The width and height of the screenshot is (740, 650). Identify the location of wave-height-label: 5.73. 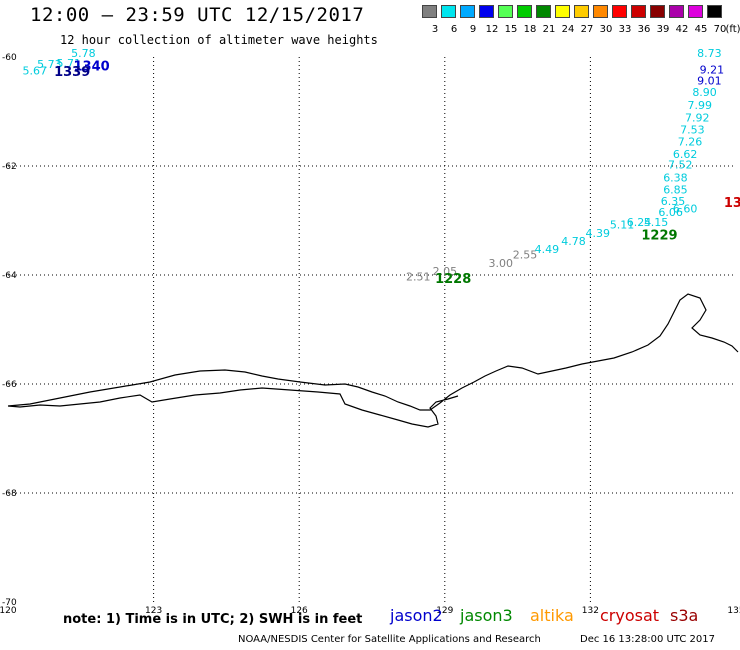
(49, 64).